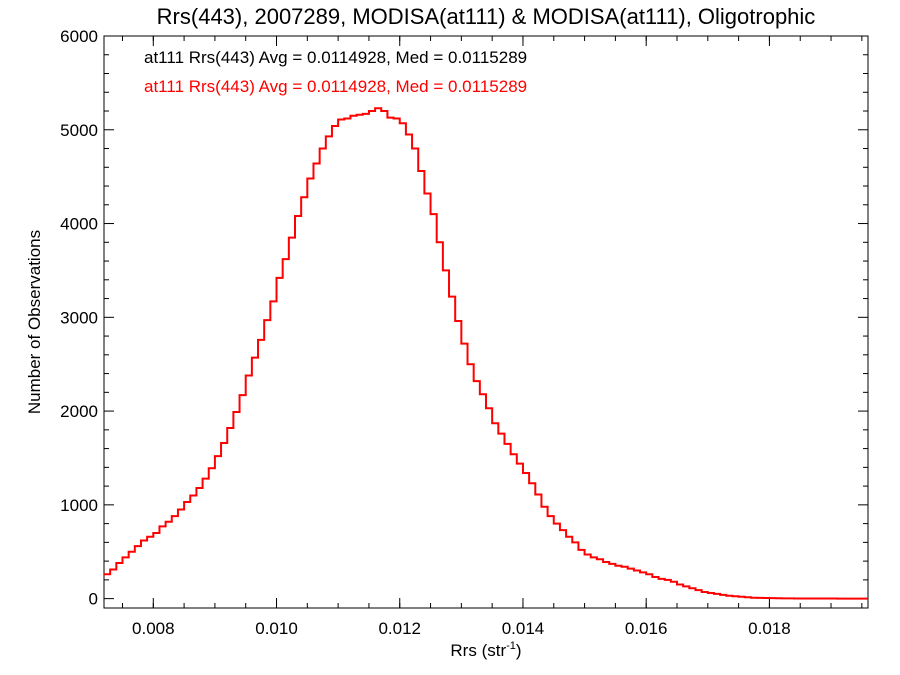 This screenshot has height=675, width=900. I want to click on y-axis-label: Number of Observations, so click(34, 322).